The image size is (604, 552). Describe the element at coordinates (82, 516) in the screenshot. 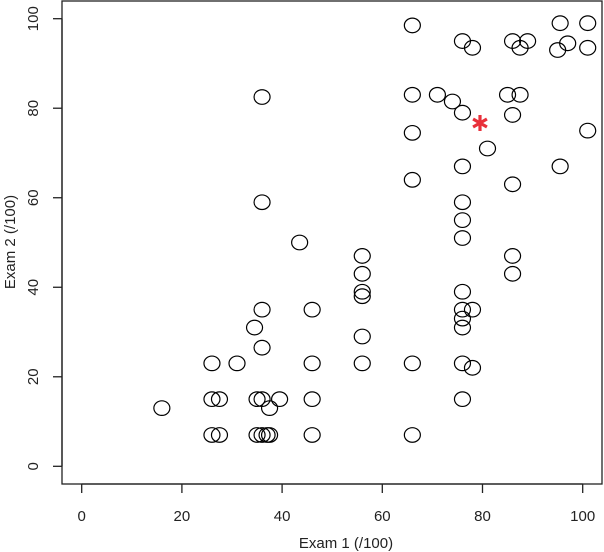

I see `x-tick-label: 0` at that location.